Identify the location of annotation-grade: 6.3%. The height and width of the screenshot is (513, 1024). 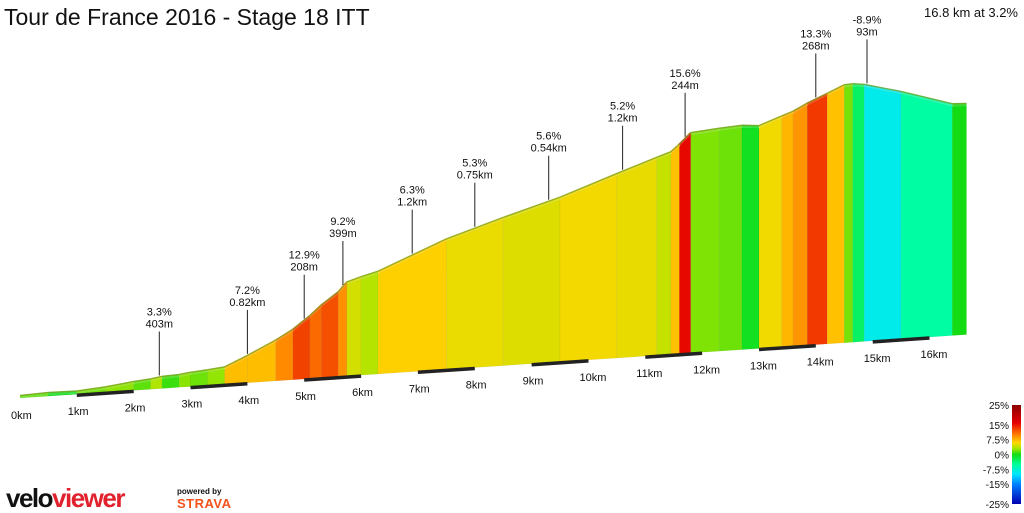
(412, 191).